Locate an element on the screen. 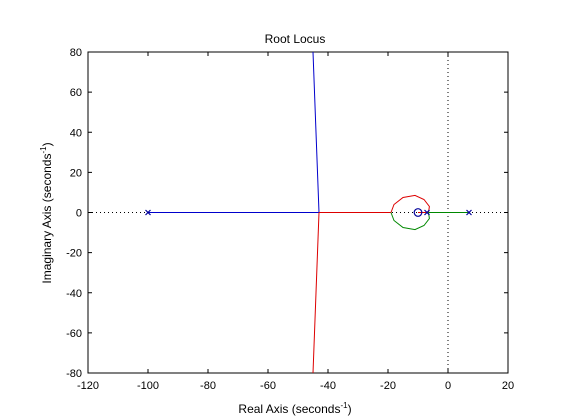 The width and height of the screenshot is (561, 420). y-tick-label: -80 is located at coordinates (74, 374).